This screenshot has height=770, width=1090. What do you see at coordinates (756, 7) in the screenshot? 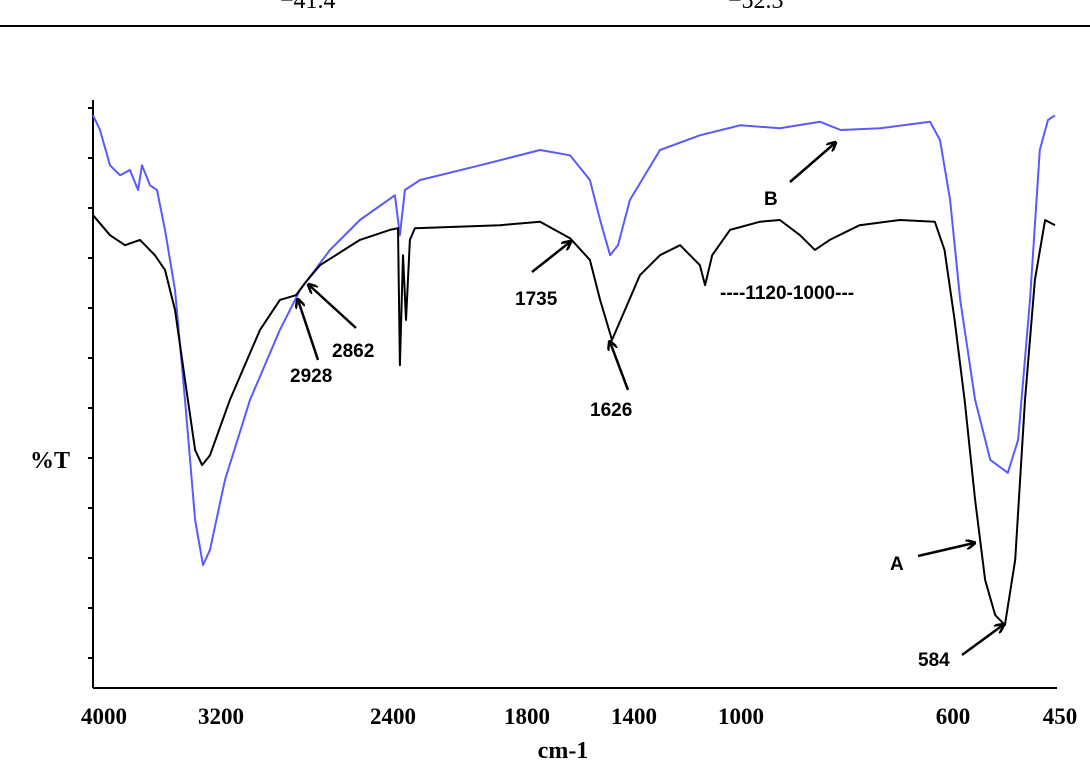
I see `header-value-2: −52.3` at bounding box center [756, 7].